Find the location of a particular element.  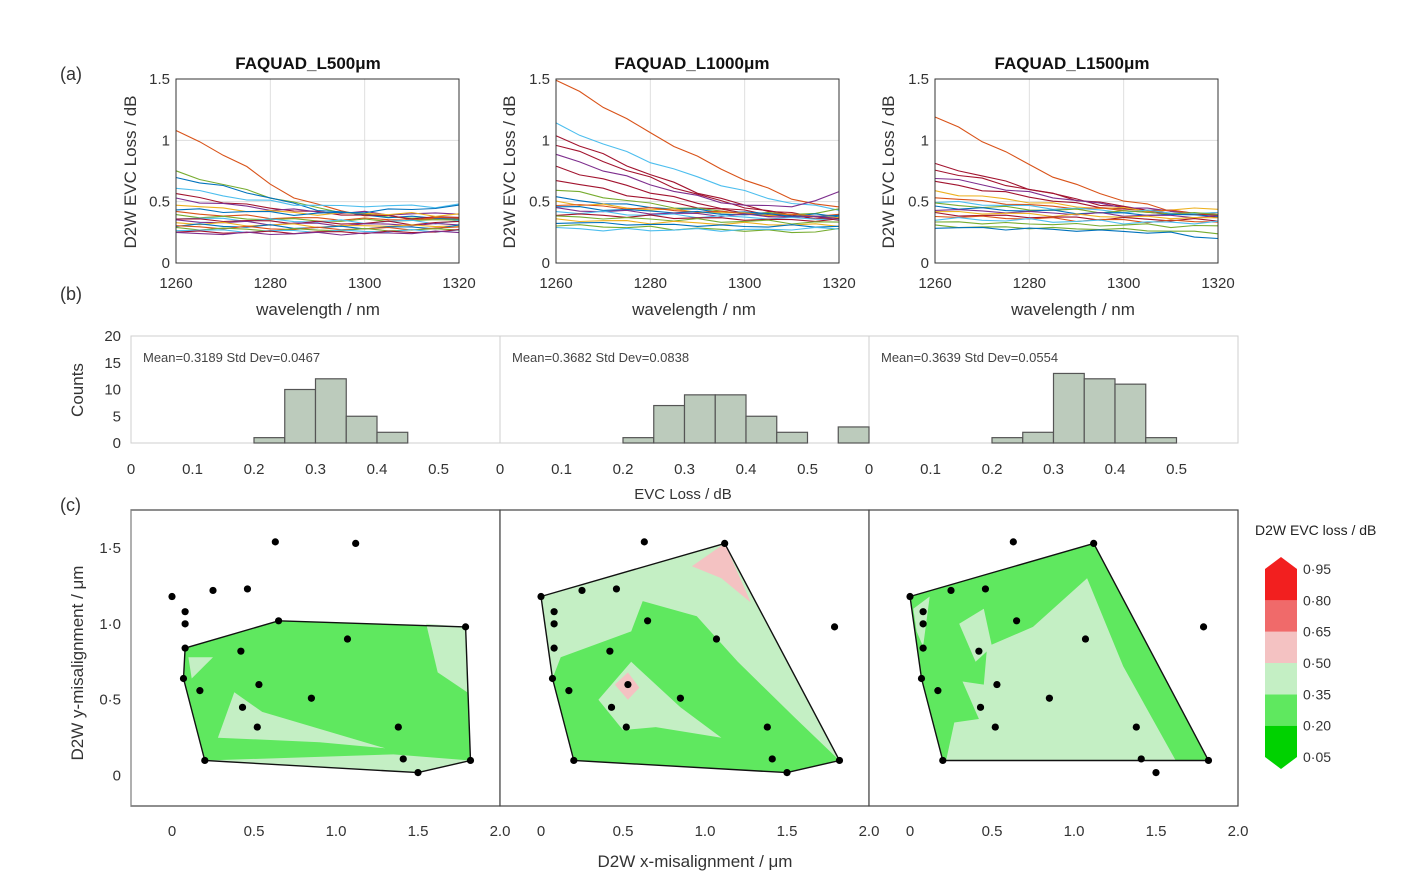

x-tick-label: 1.0 is located at coordinates (705, 831).